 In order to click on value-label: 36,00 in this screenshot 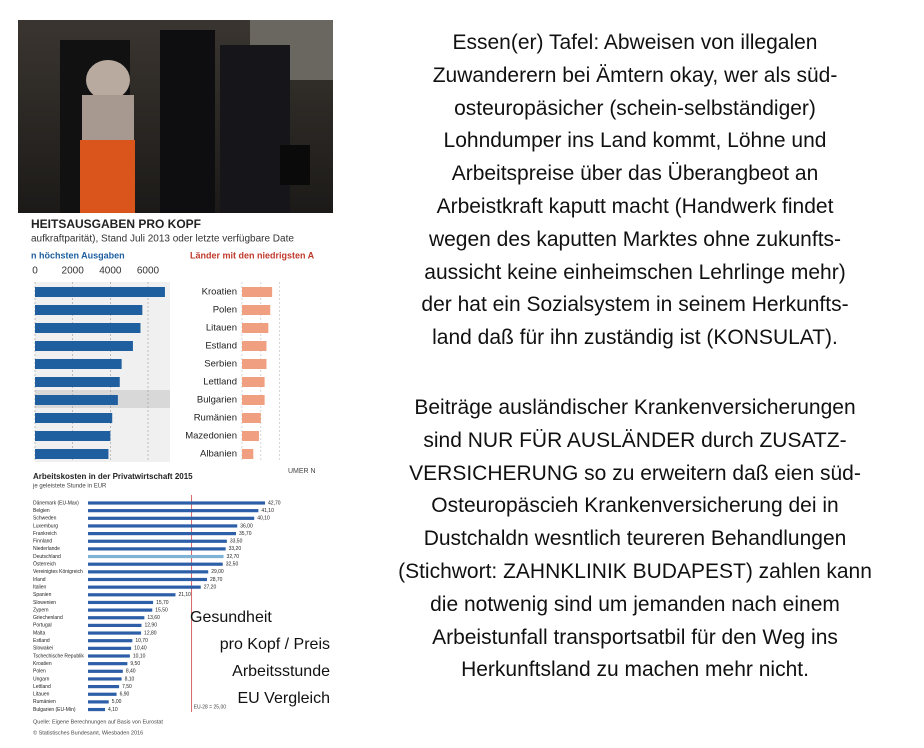, I will do `click(246, 526)`.